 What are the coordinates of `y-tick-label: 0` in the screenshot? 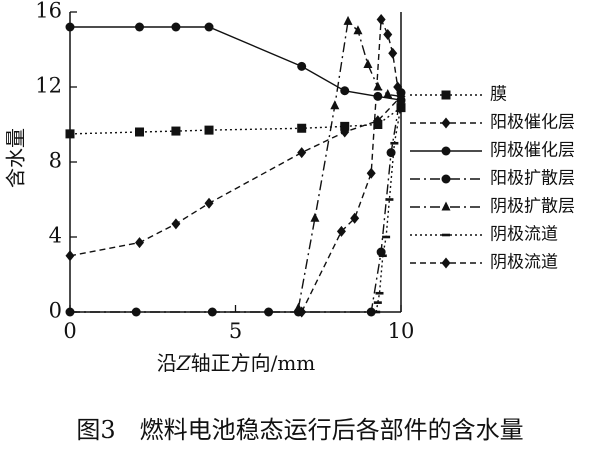 It's located at (55, 311).